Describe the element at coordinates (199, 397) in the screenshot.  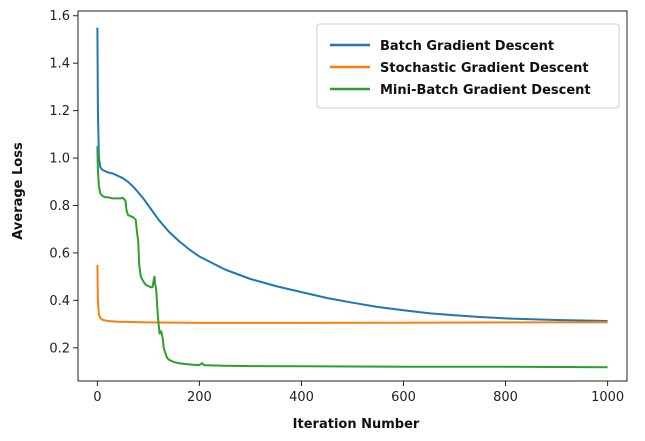
I see `x-tick-label: 200` at that location.